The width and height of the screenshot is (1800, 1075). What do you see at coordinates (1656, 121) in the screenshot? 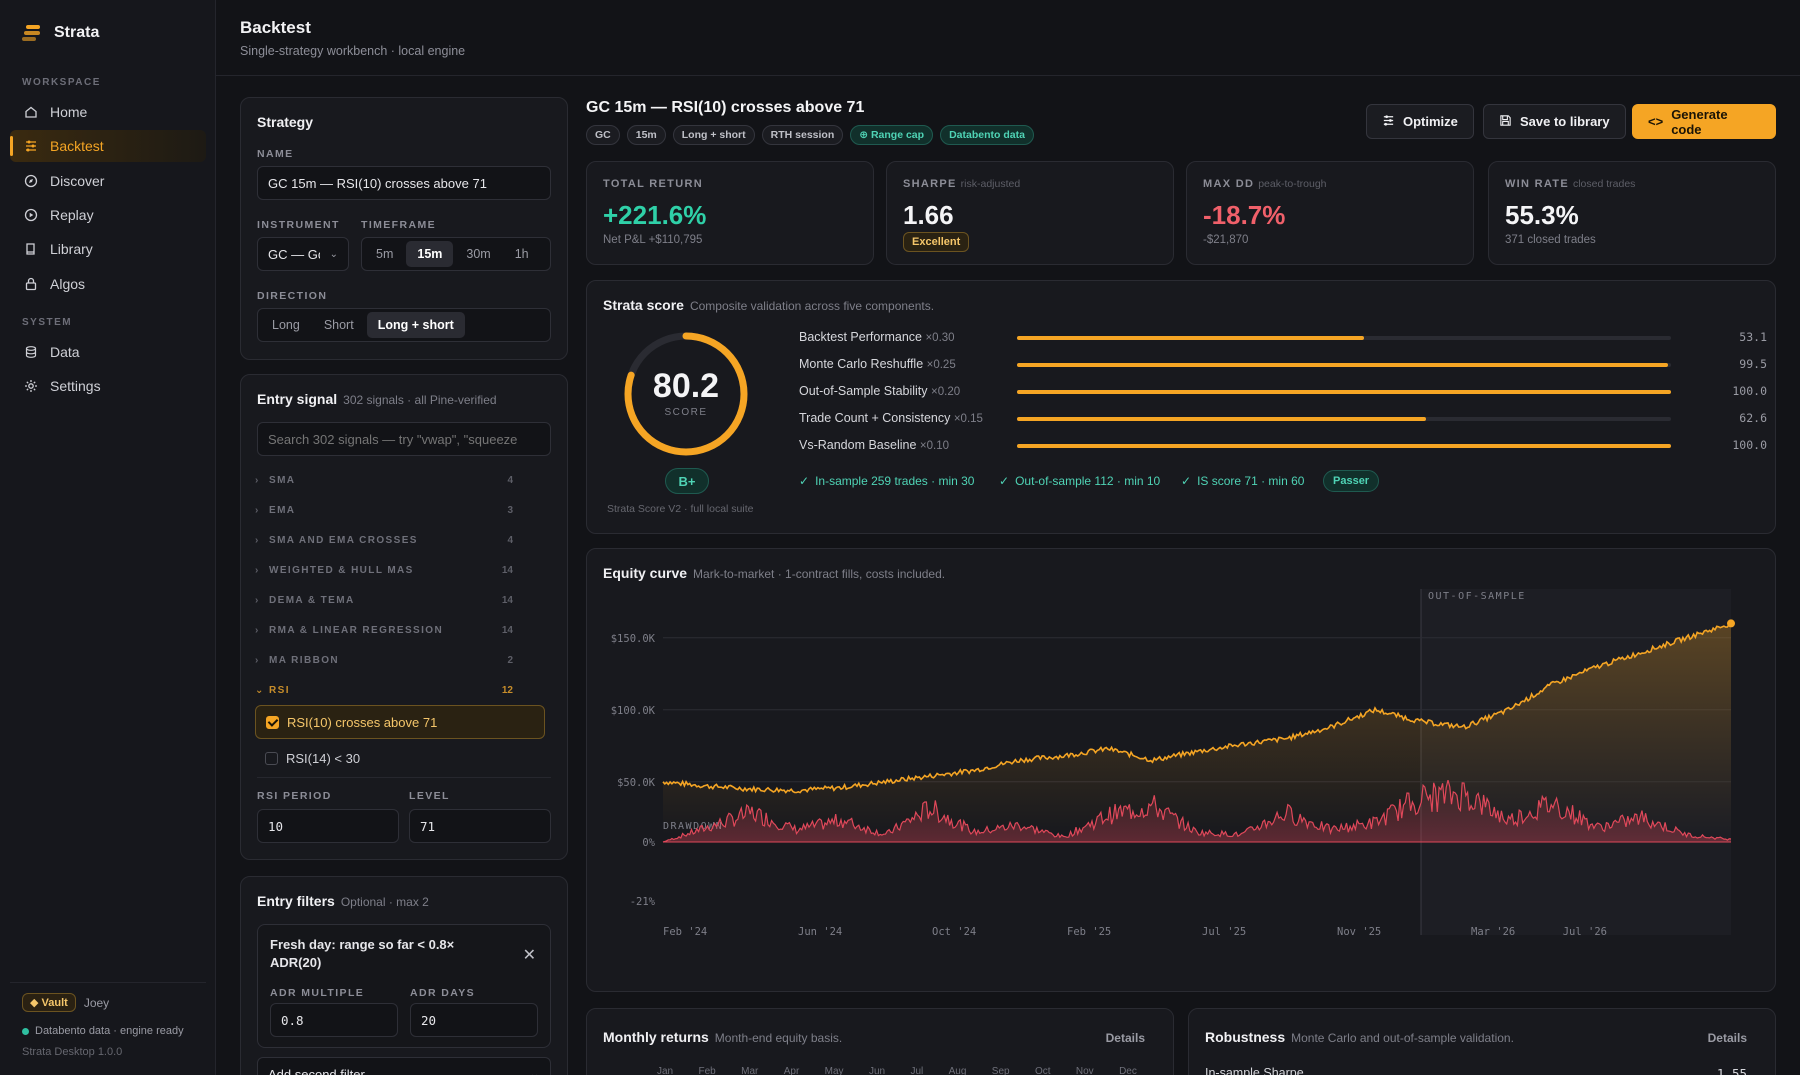
I see `code-icon: <>` at bounding box center [1656, 121].